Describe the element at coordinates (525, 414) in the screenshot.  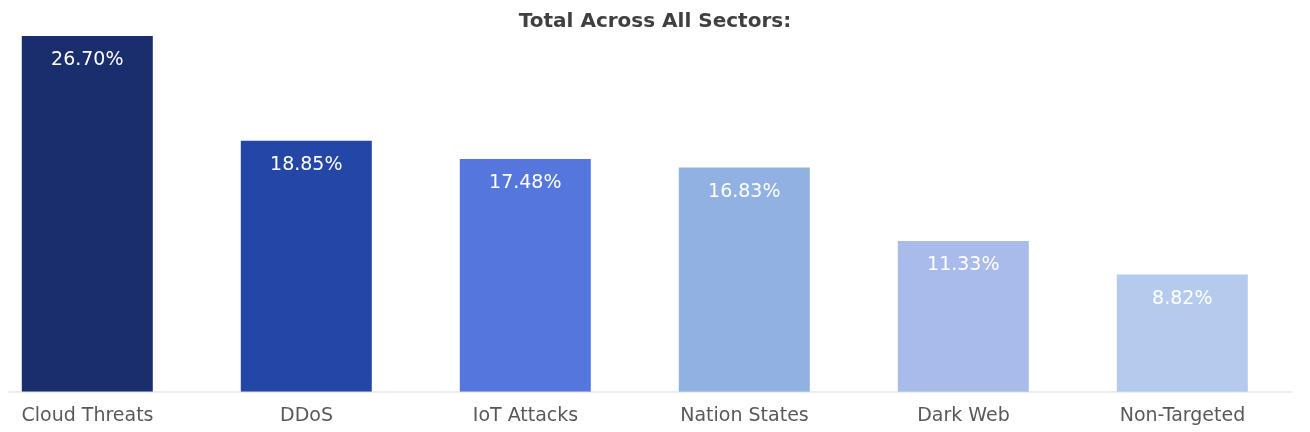
I see `x-tick-label: IoT Attacks` at that location.